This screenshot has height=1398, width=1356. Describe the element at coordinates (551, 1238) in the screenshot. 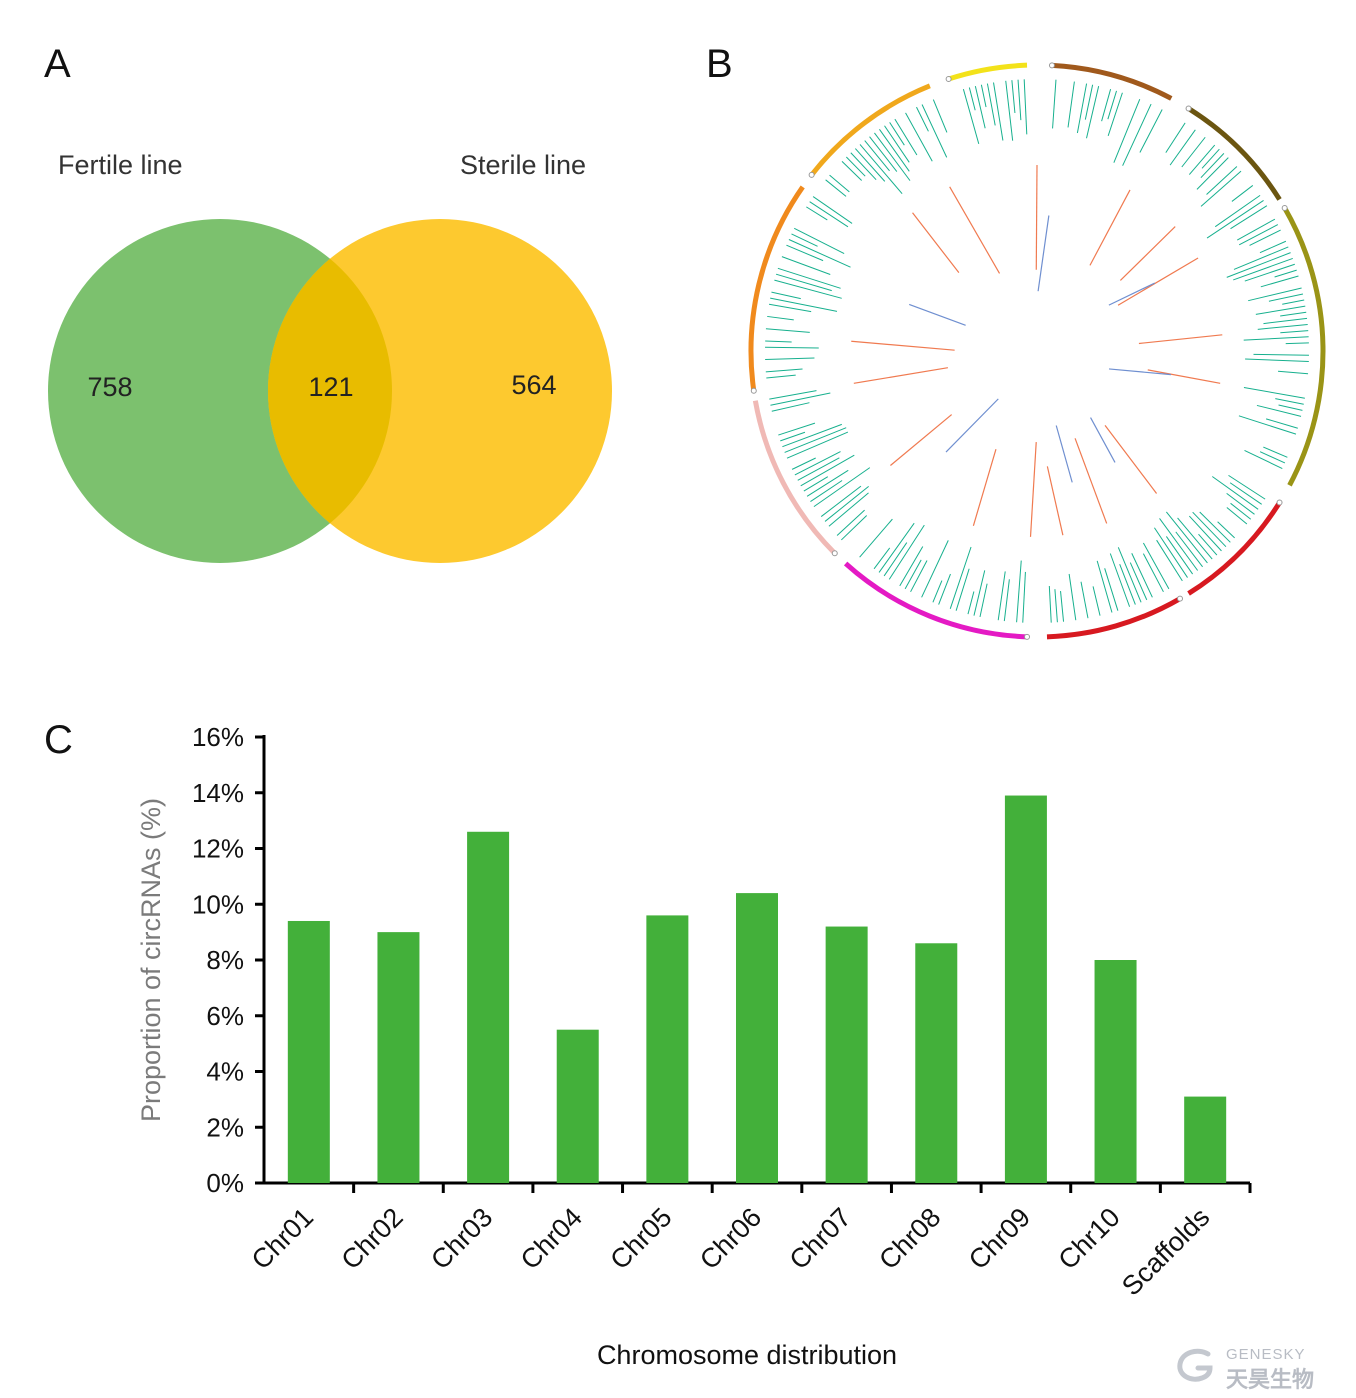

I see `x-tick-label: Chr04` at that location.